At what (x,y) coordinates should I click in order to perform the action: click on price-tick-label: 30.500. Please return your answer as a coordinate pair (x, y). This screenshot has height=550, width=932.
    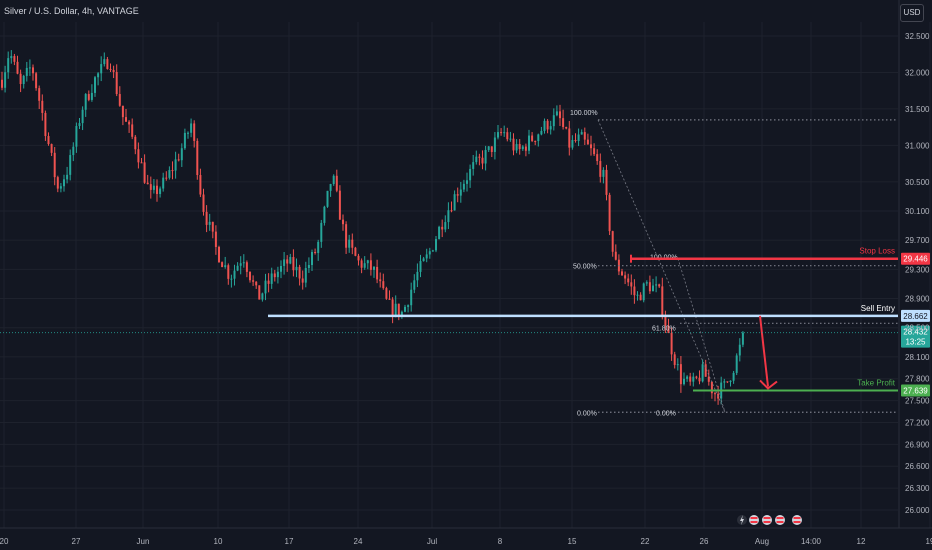
    Looking at the image, I should click on (917, 182).